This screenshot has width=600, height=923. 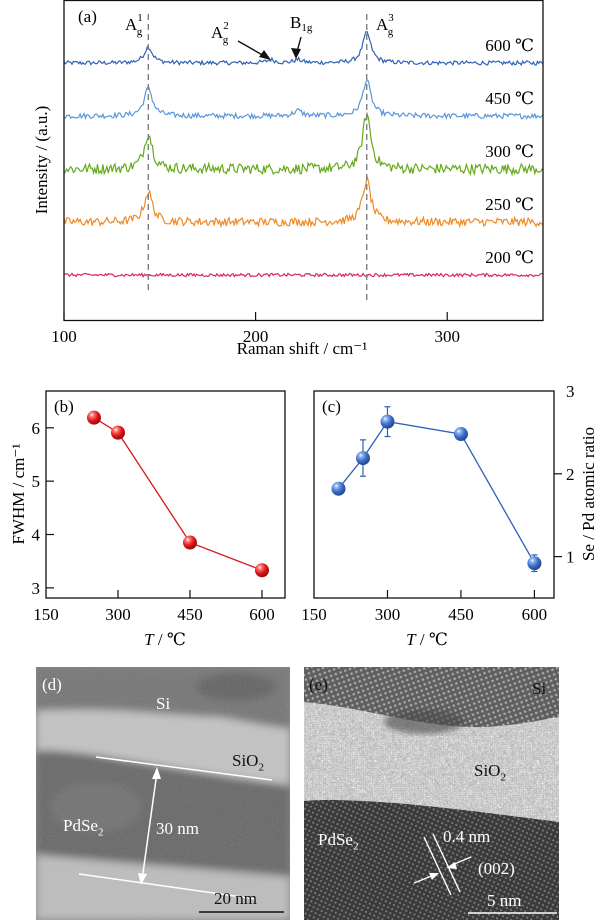 I want to click on plot-frame-c, so click(x=434, y=494).